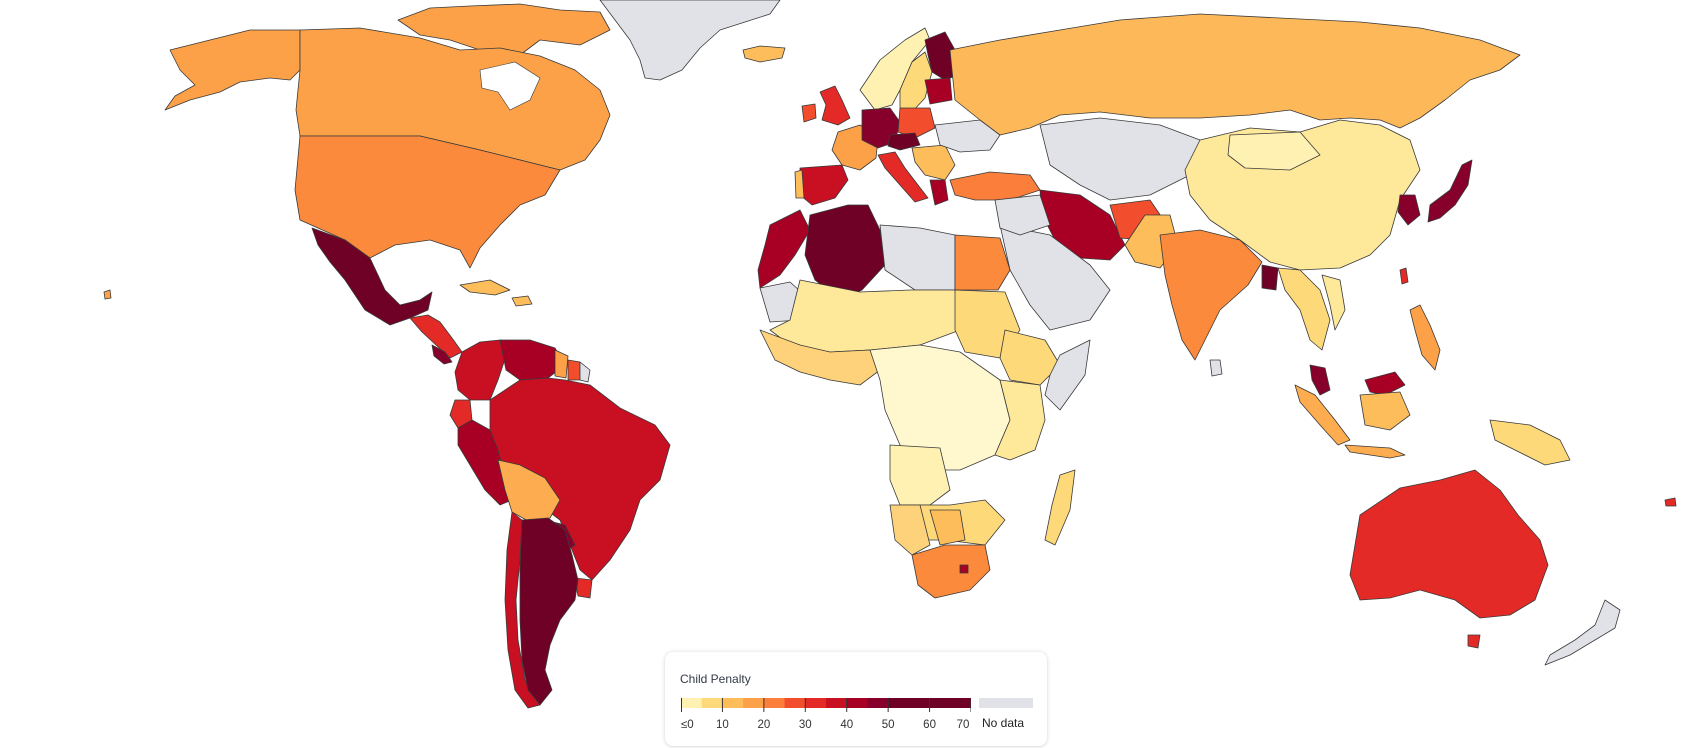 The image size is (1702, 748). Describe the element at coordinates (917, 257) in the screenshot. I see `country-libya` at that location.